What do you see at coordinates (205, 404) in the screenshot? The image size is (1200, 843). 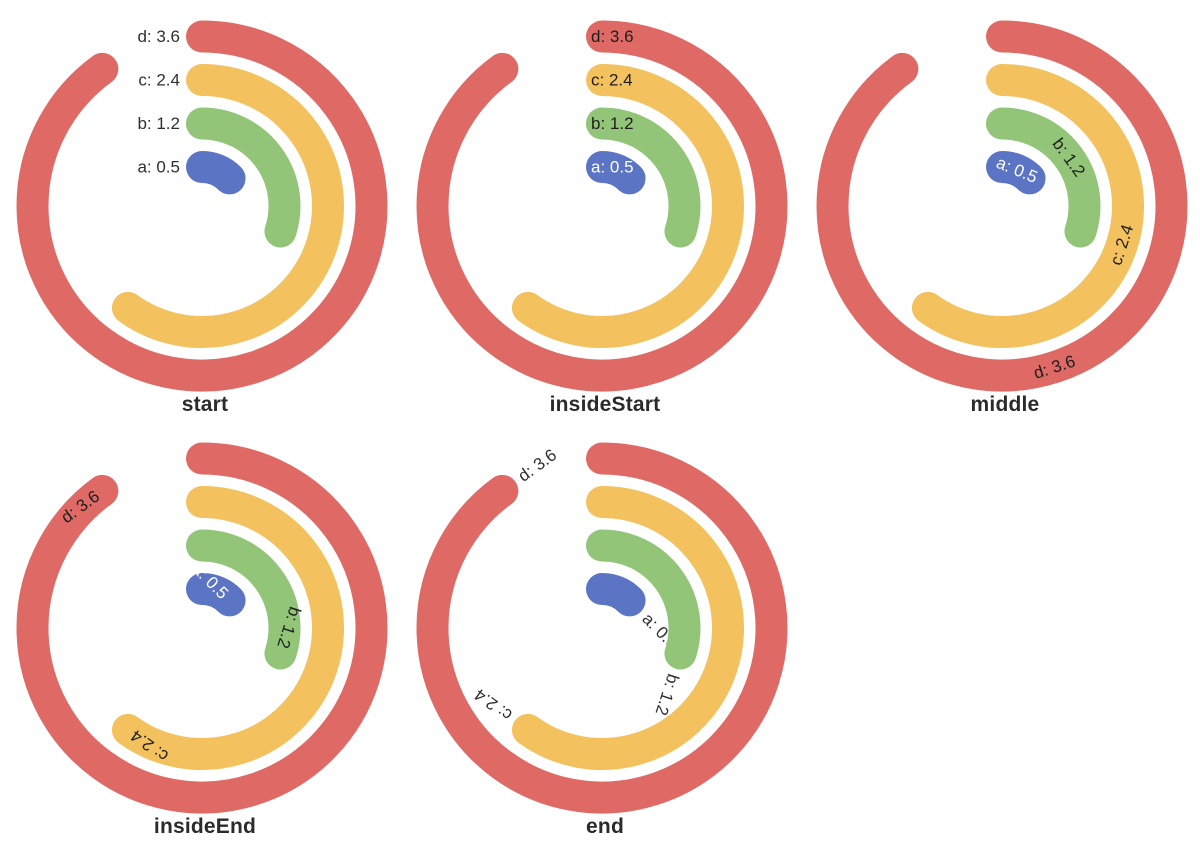 I see `chart-title-start: start` at bounding box center [205, 404].